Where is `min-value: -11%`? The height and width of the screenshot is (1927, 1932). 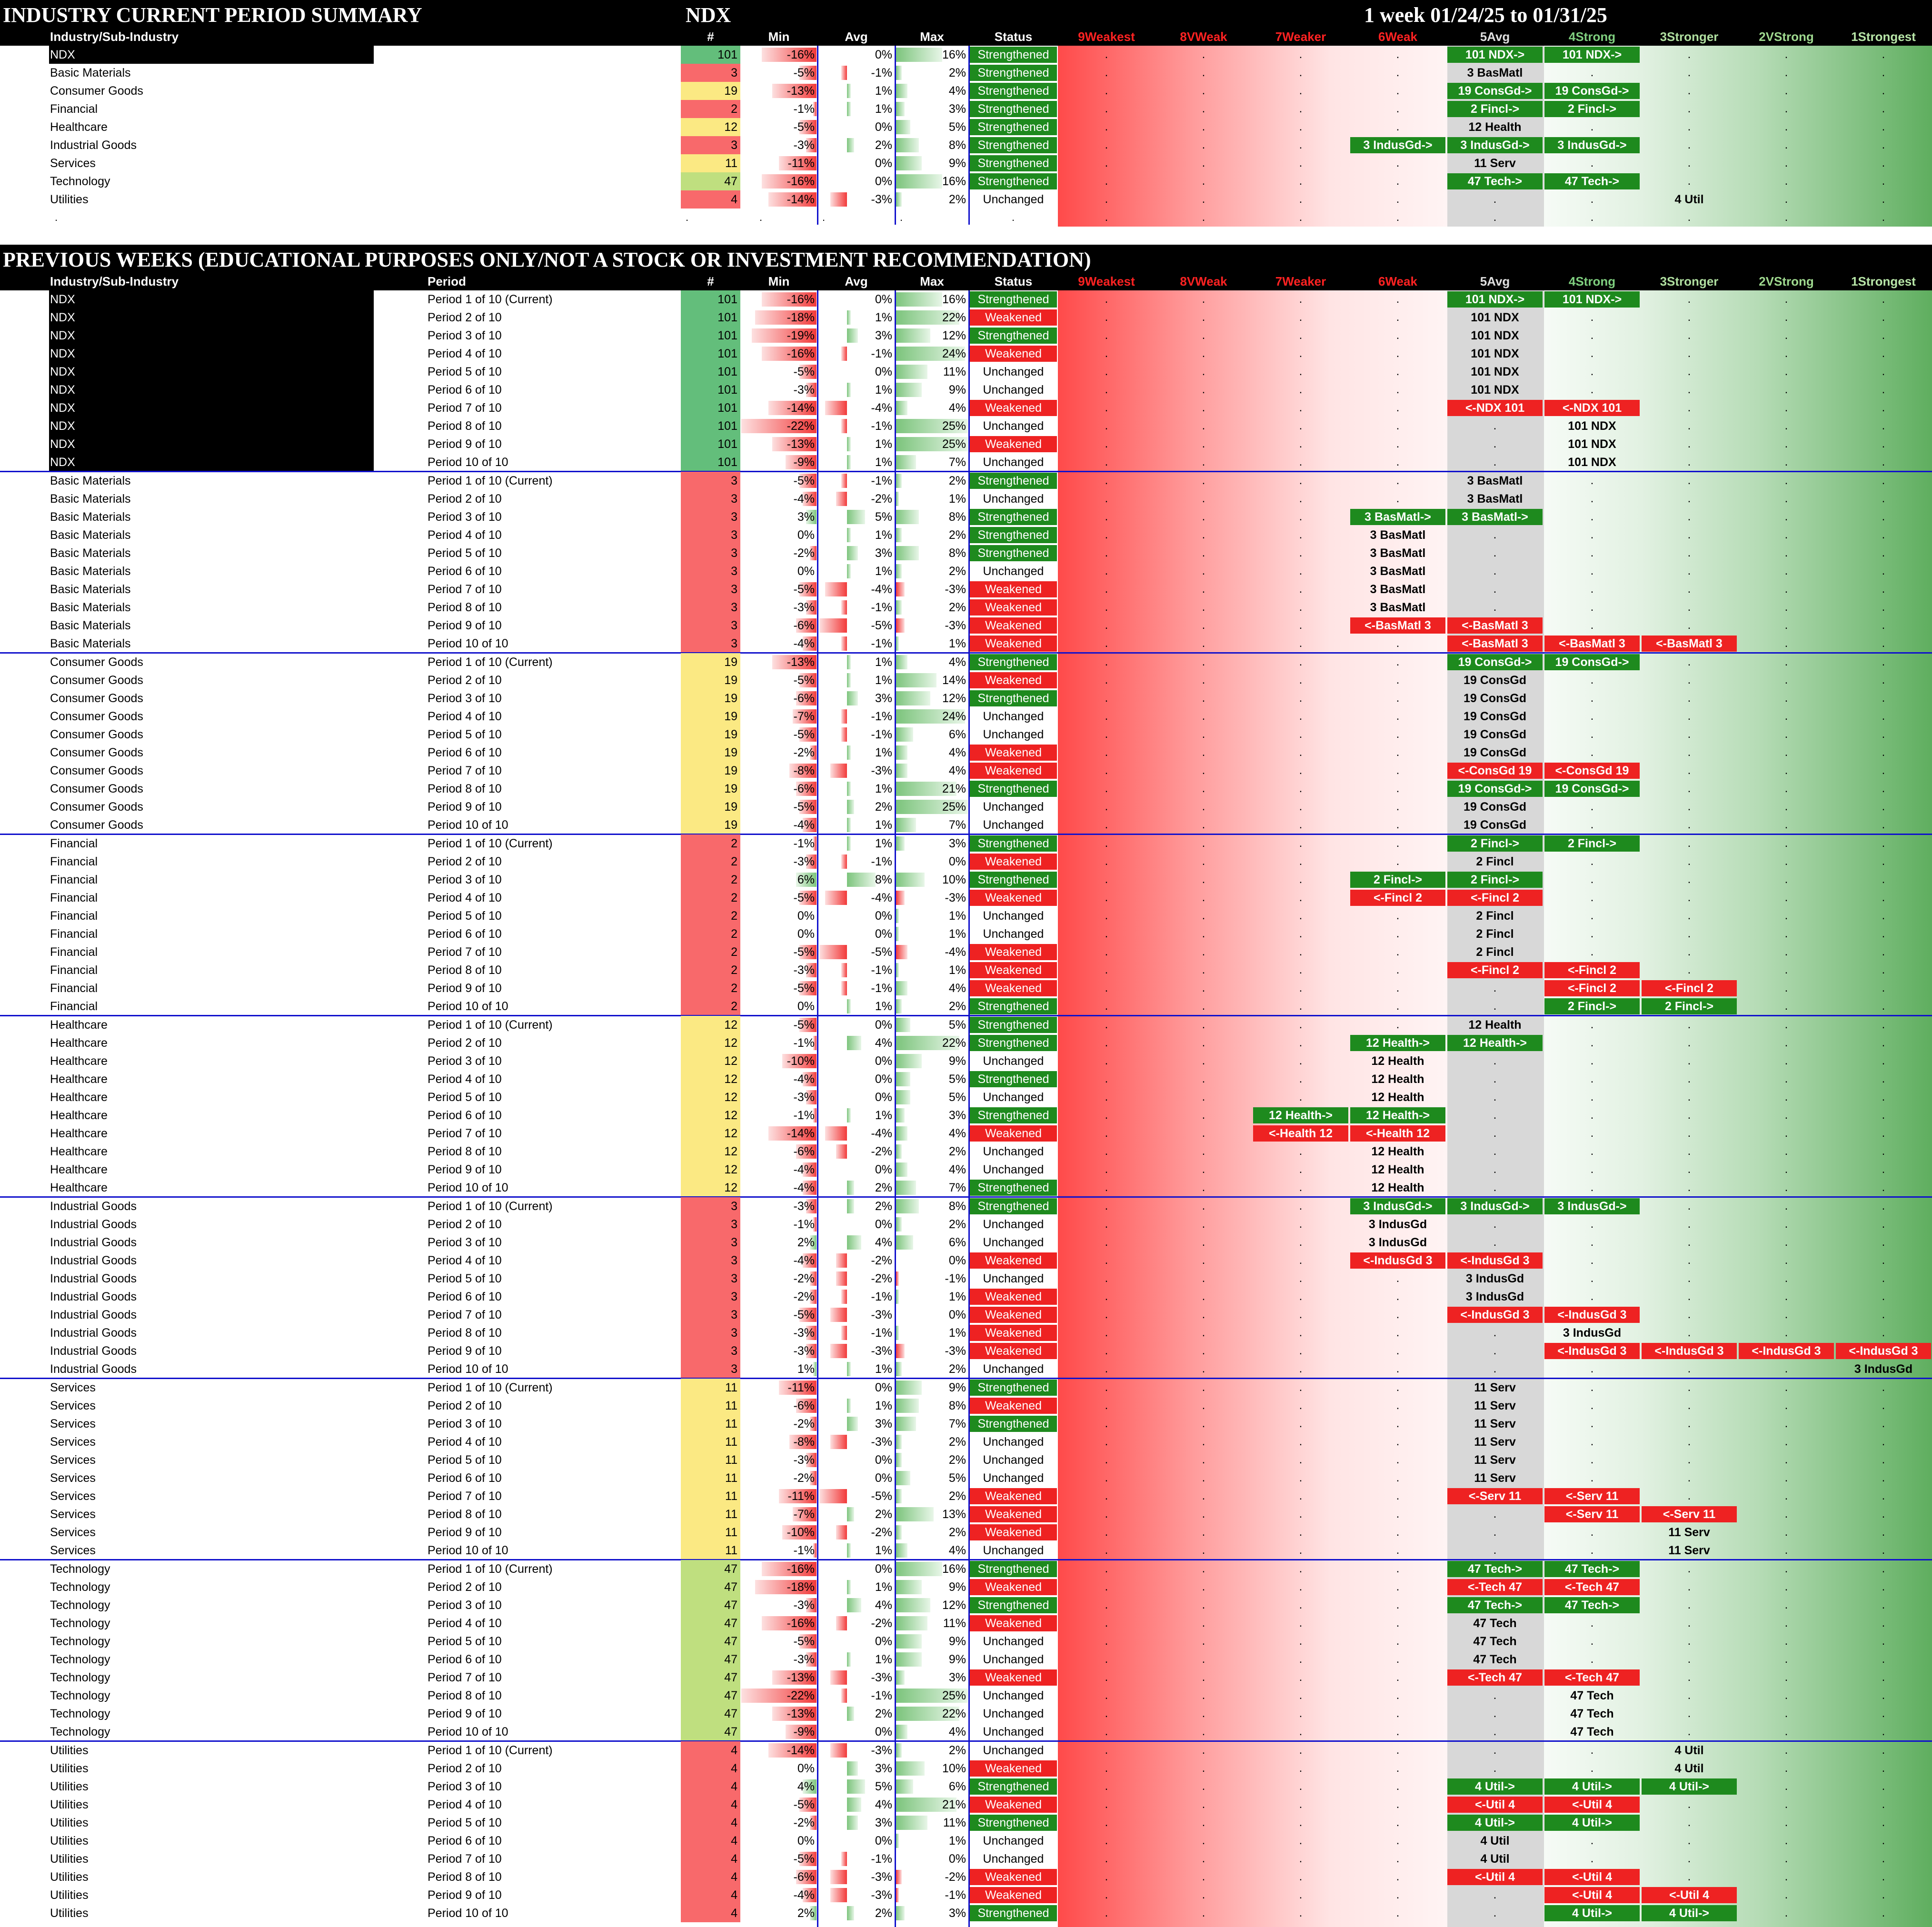 min-value: -11% is located at coordinates (801, 1496).